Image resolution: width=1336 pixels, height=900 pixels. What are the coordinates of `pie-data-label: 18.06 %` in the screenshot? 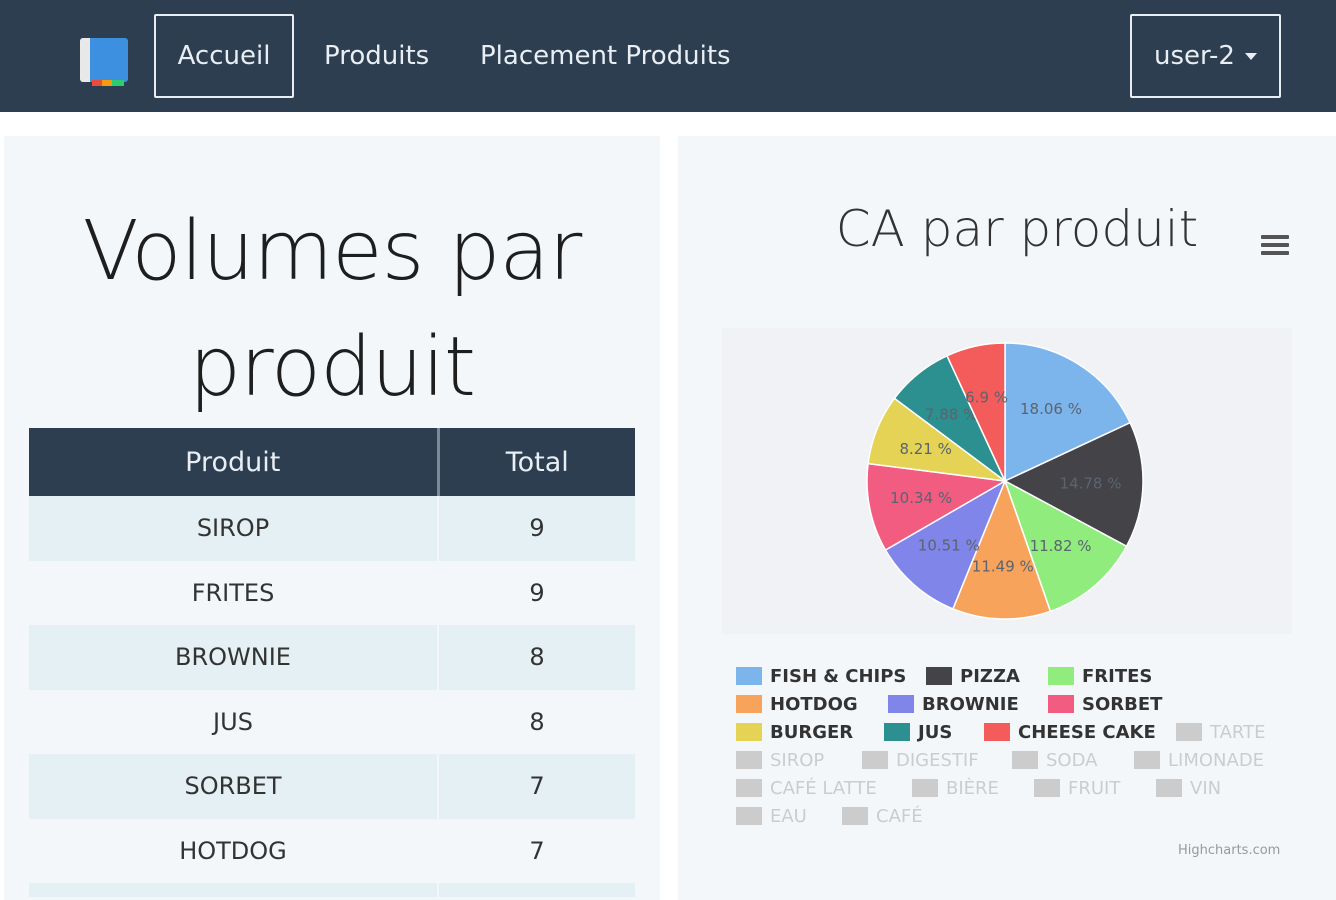 It's located at (1051, 409).